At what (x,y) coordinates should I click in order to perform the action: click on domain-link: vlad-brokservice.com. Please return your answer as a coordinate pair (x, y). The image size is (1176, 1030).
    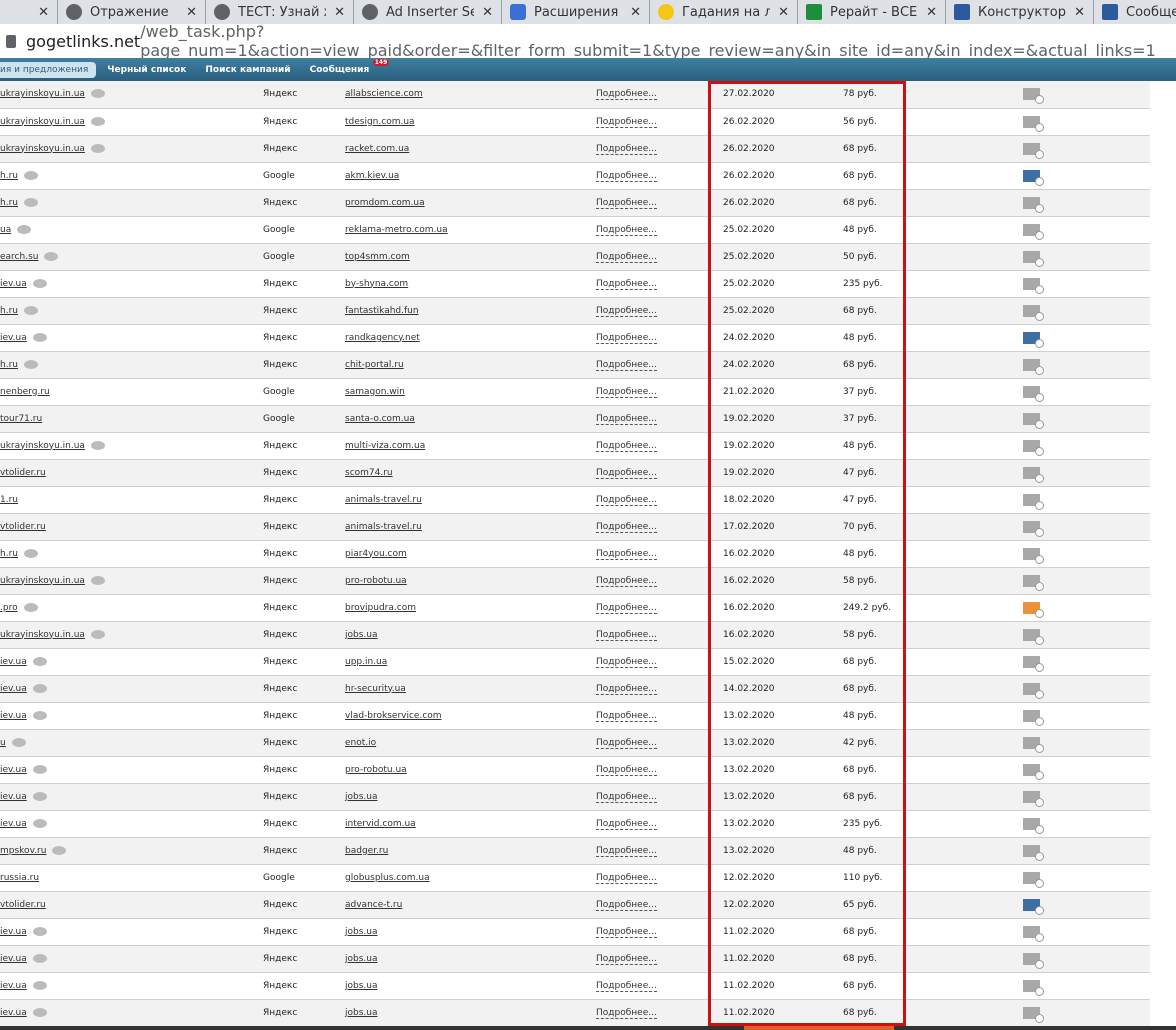
    Looking at the image, I should click on (393, 715).